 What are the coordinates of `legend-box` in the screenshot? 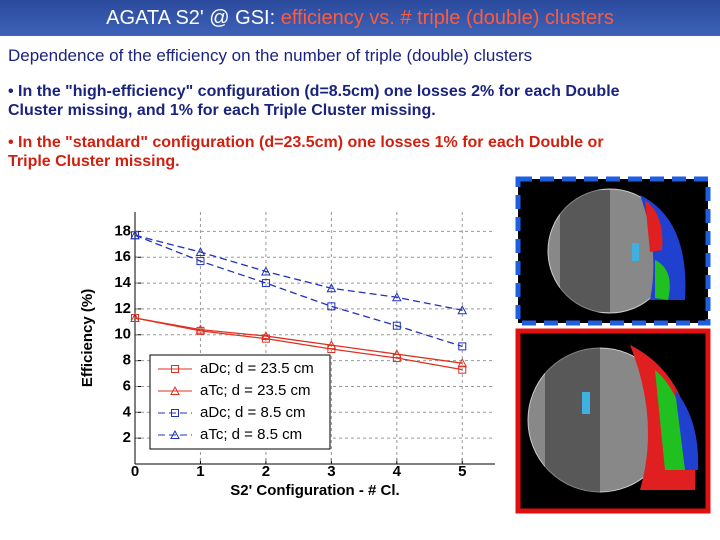 It's located at (240, 402).